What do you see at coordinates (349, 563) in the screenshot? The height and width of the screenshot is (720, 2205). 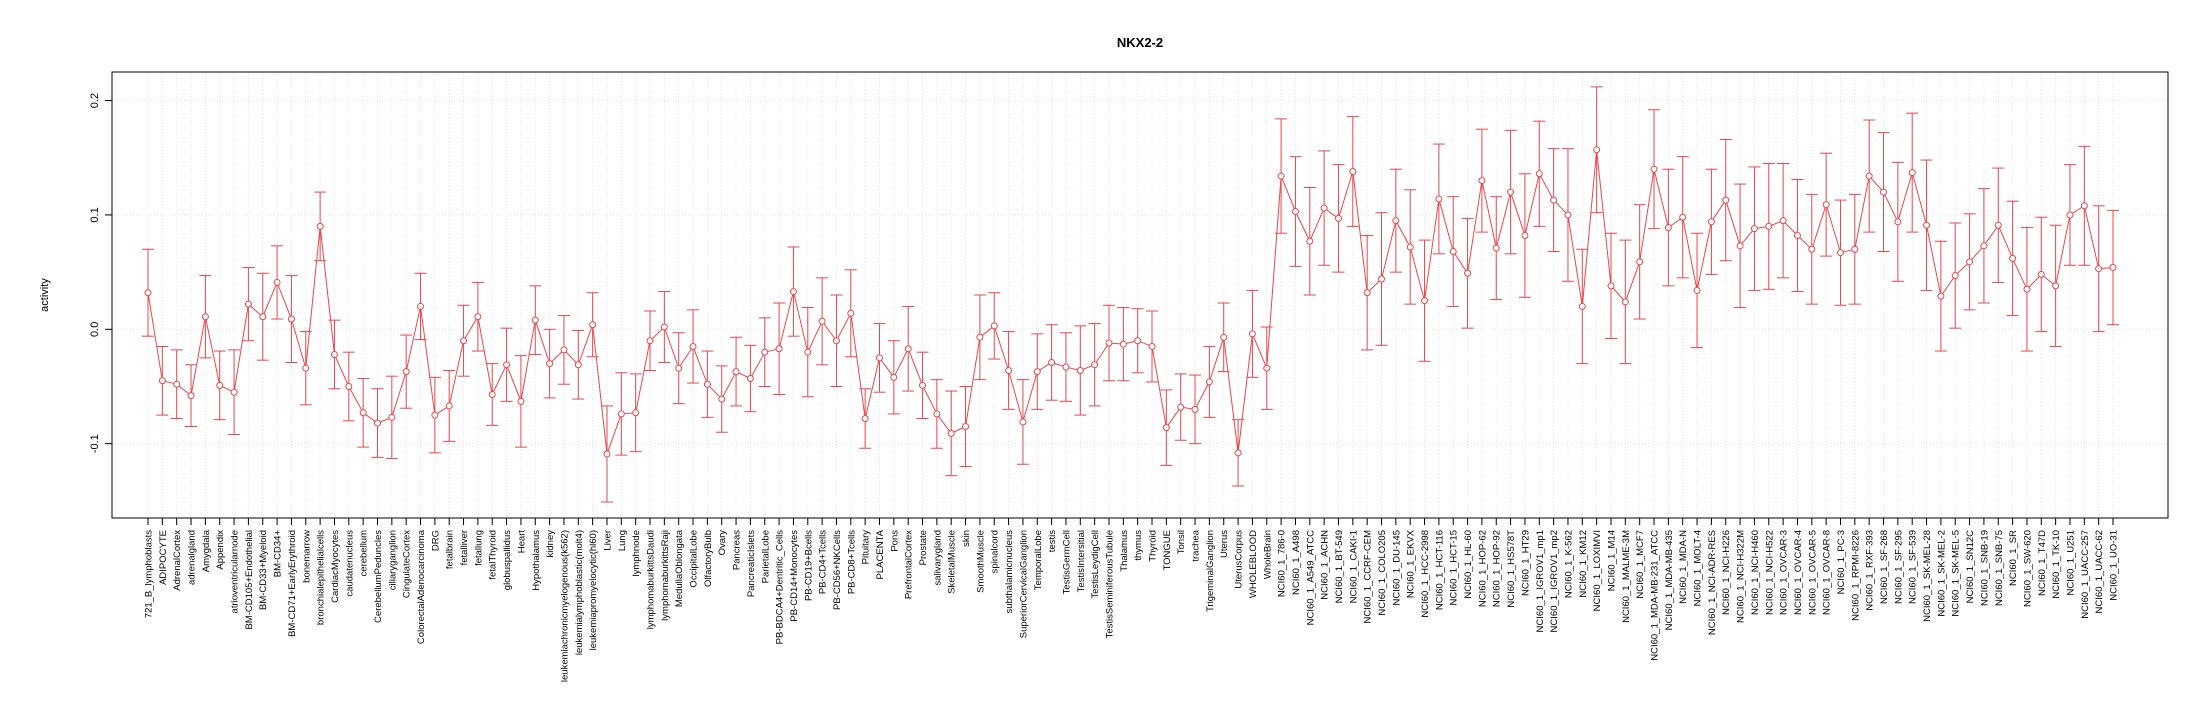 I see `x-tick-label: caudatenucleus` at bounding box center [349, 563].